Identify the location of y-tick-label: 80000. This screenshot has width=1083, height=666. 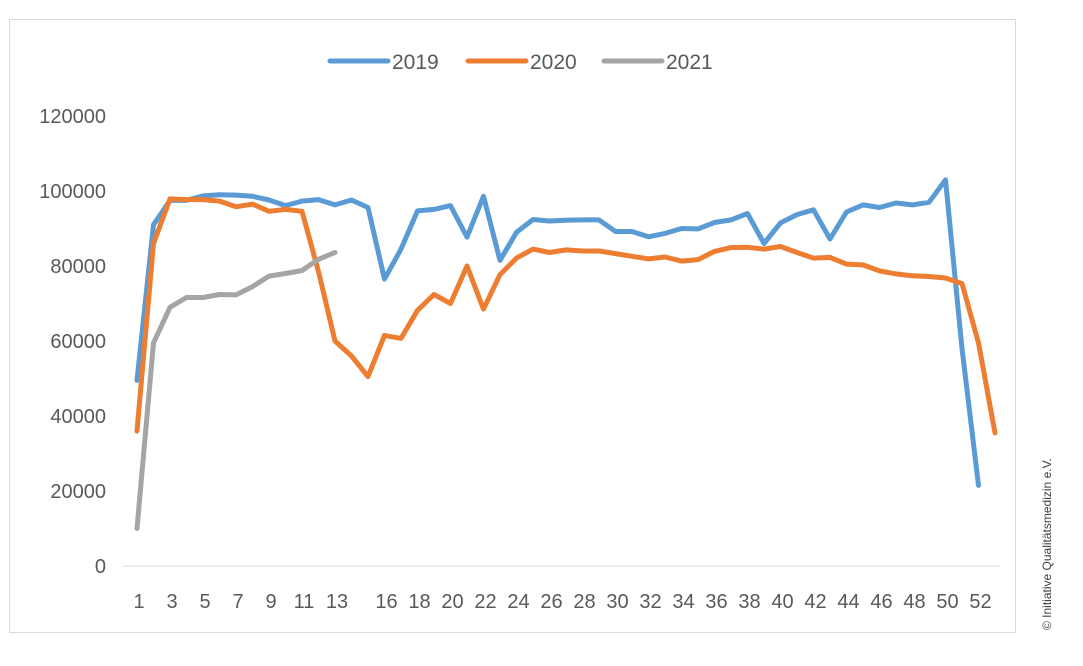
(78, 267).